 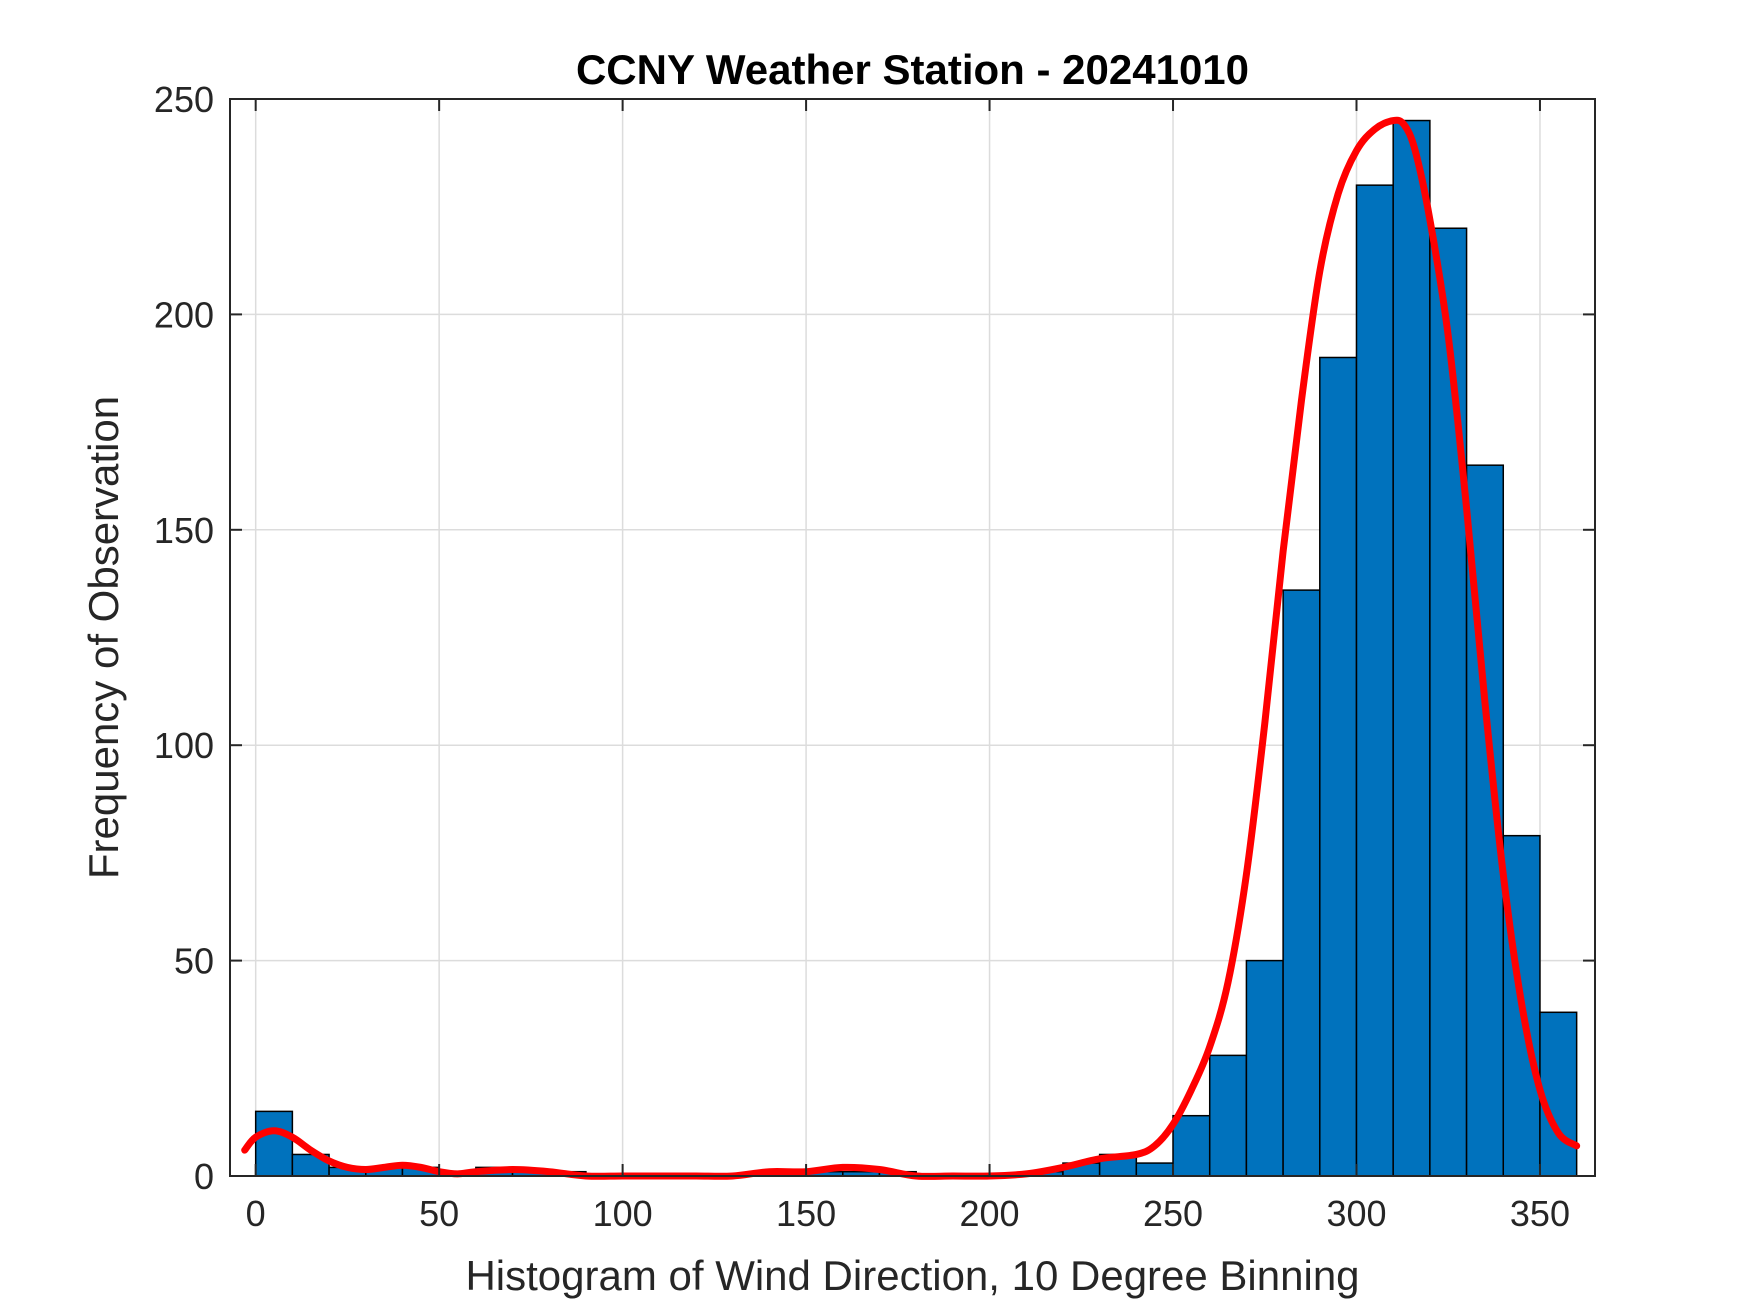 What do you see at coordinates (184, 638) in the screenshot?
I see `y-tick-labels: 0 50 100 150 200 250` at bounding box center [184, 638].